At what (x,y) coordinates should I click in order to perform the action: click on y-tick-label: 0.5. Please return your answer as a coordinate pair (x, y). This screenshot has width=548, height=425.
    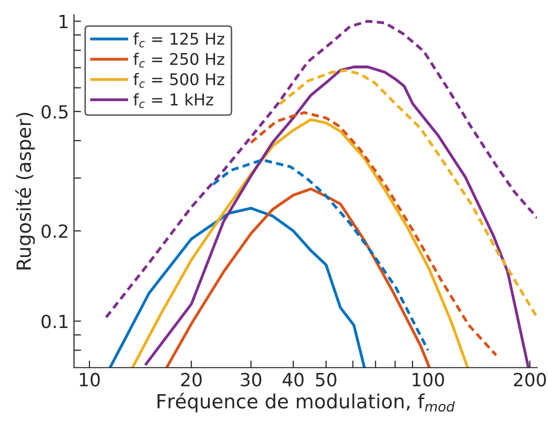
    Looking at the image, I should click on (55, 111).